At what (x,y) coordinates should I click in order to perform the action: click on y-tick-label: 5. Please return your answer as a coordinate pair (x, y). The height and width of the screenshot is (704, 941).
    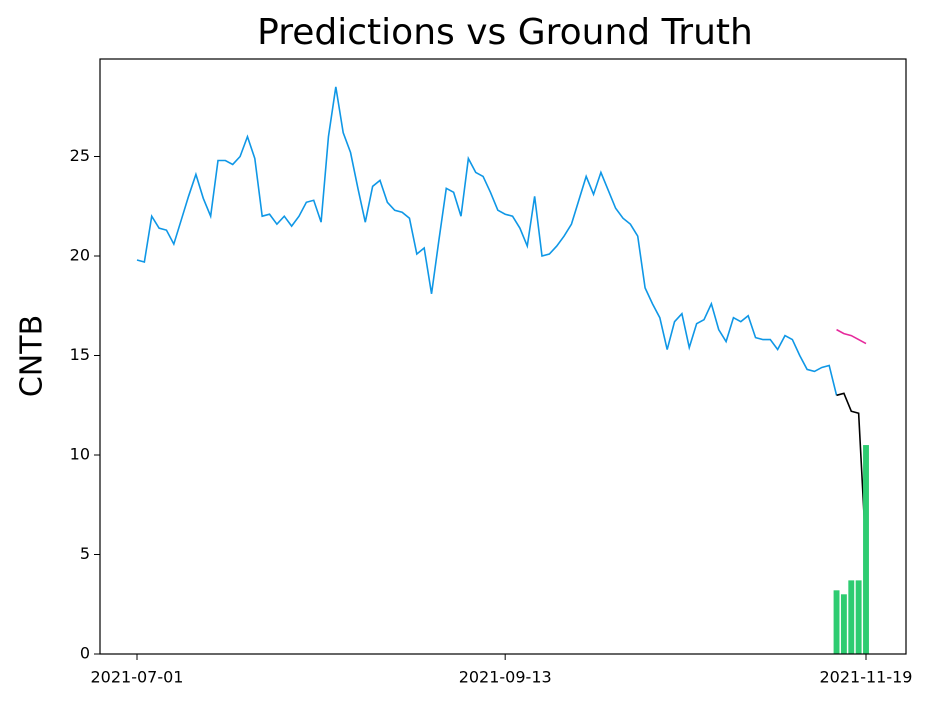
    Looking at the image, I should click on (85, 553).